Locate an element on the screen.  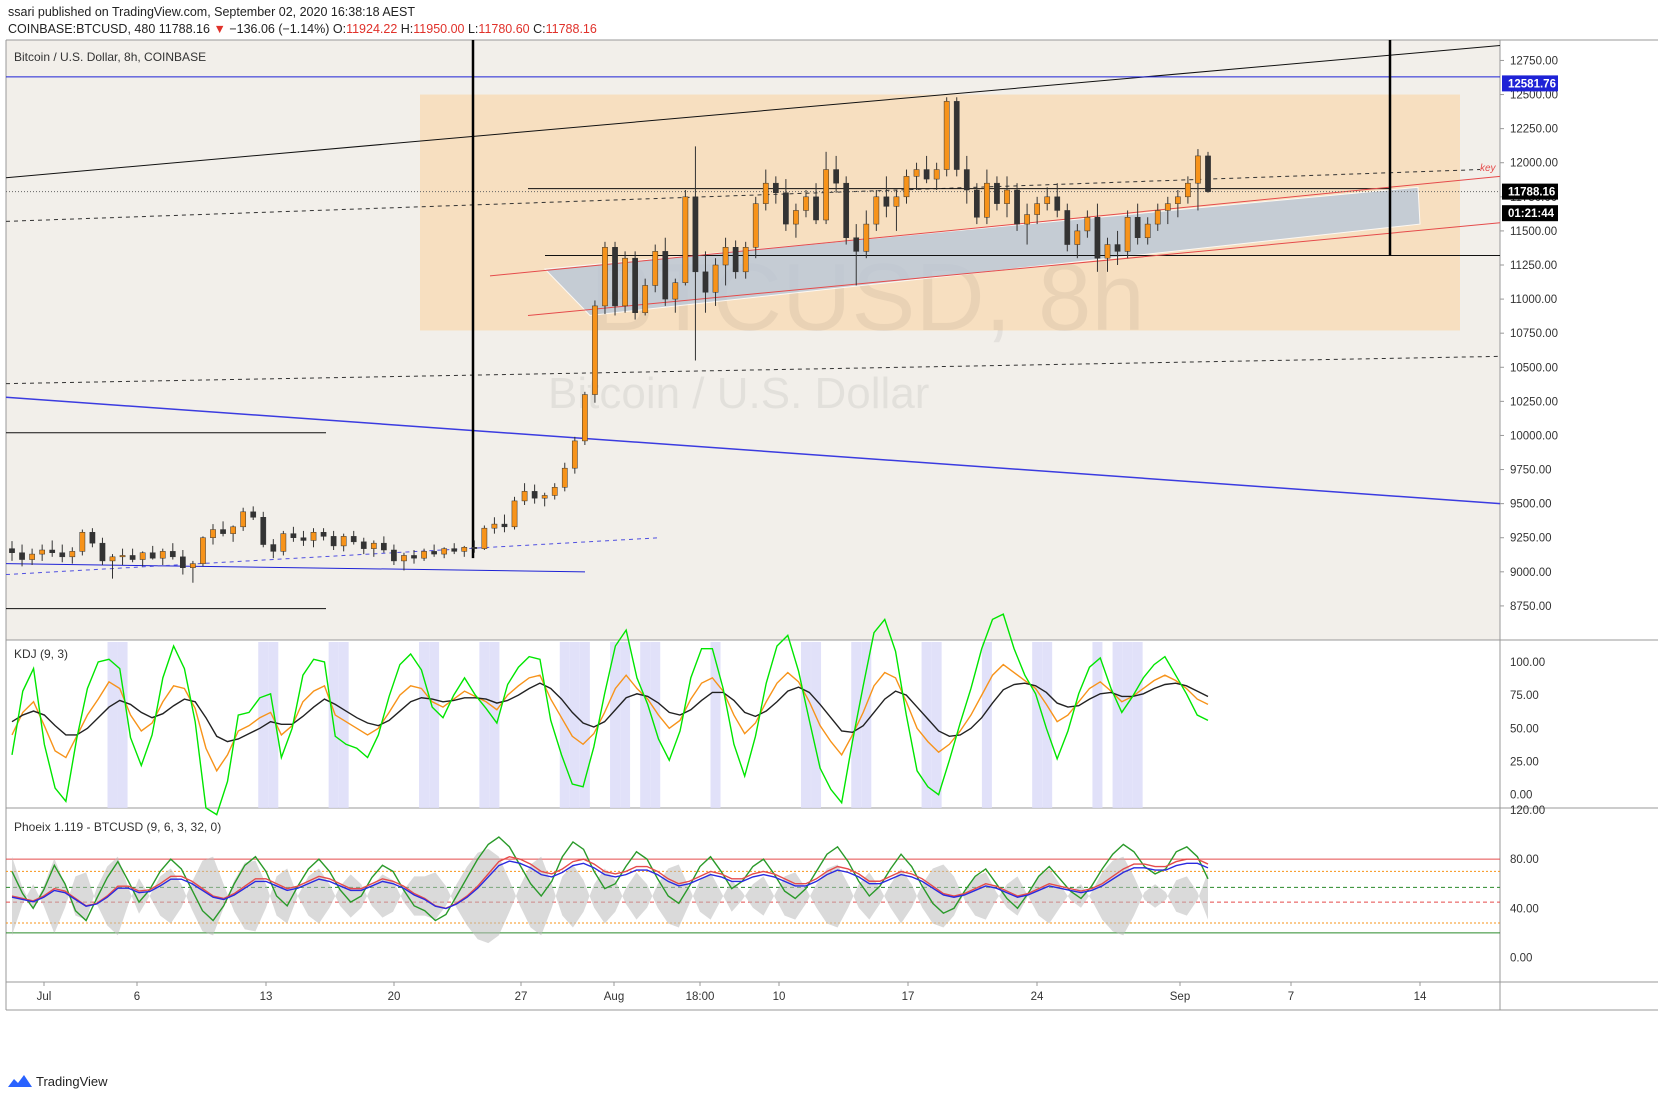
time-tick-label: 17 is located at coordinates (908, 997).